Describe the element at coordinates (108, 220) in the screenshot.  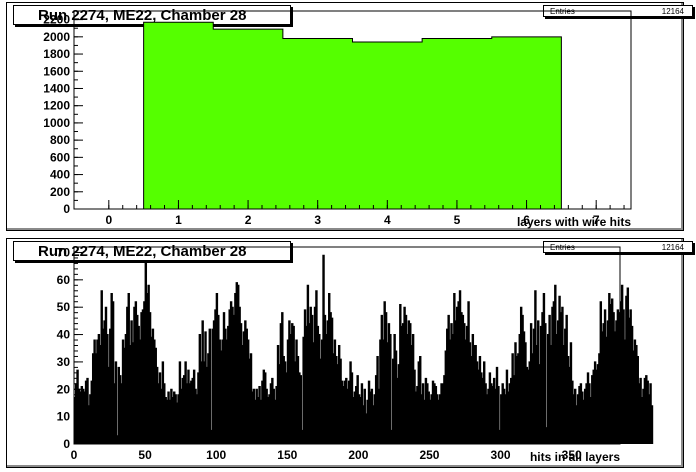
I see `x-tick-label-1: 0` at that location.